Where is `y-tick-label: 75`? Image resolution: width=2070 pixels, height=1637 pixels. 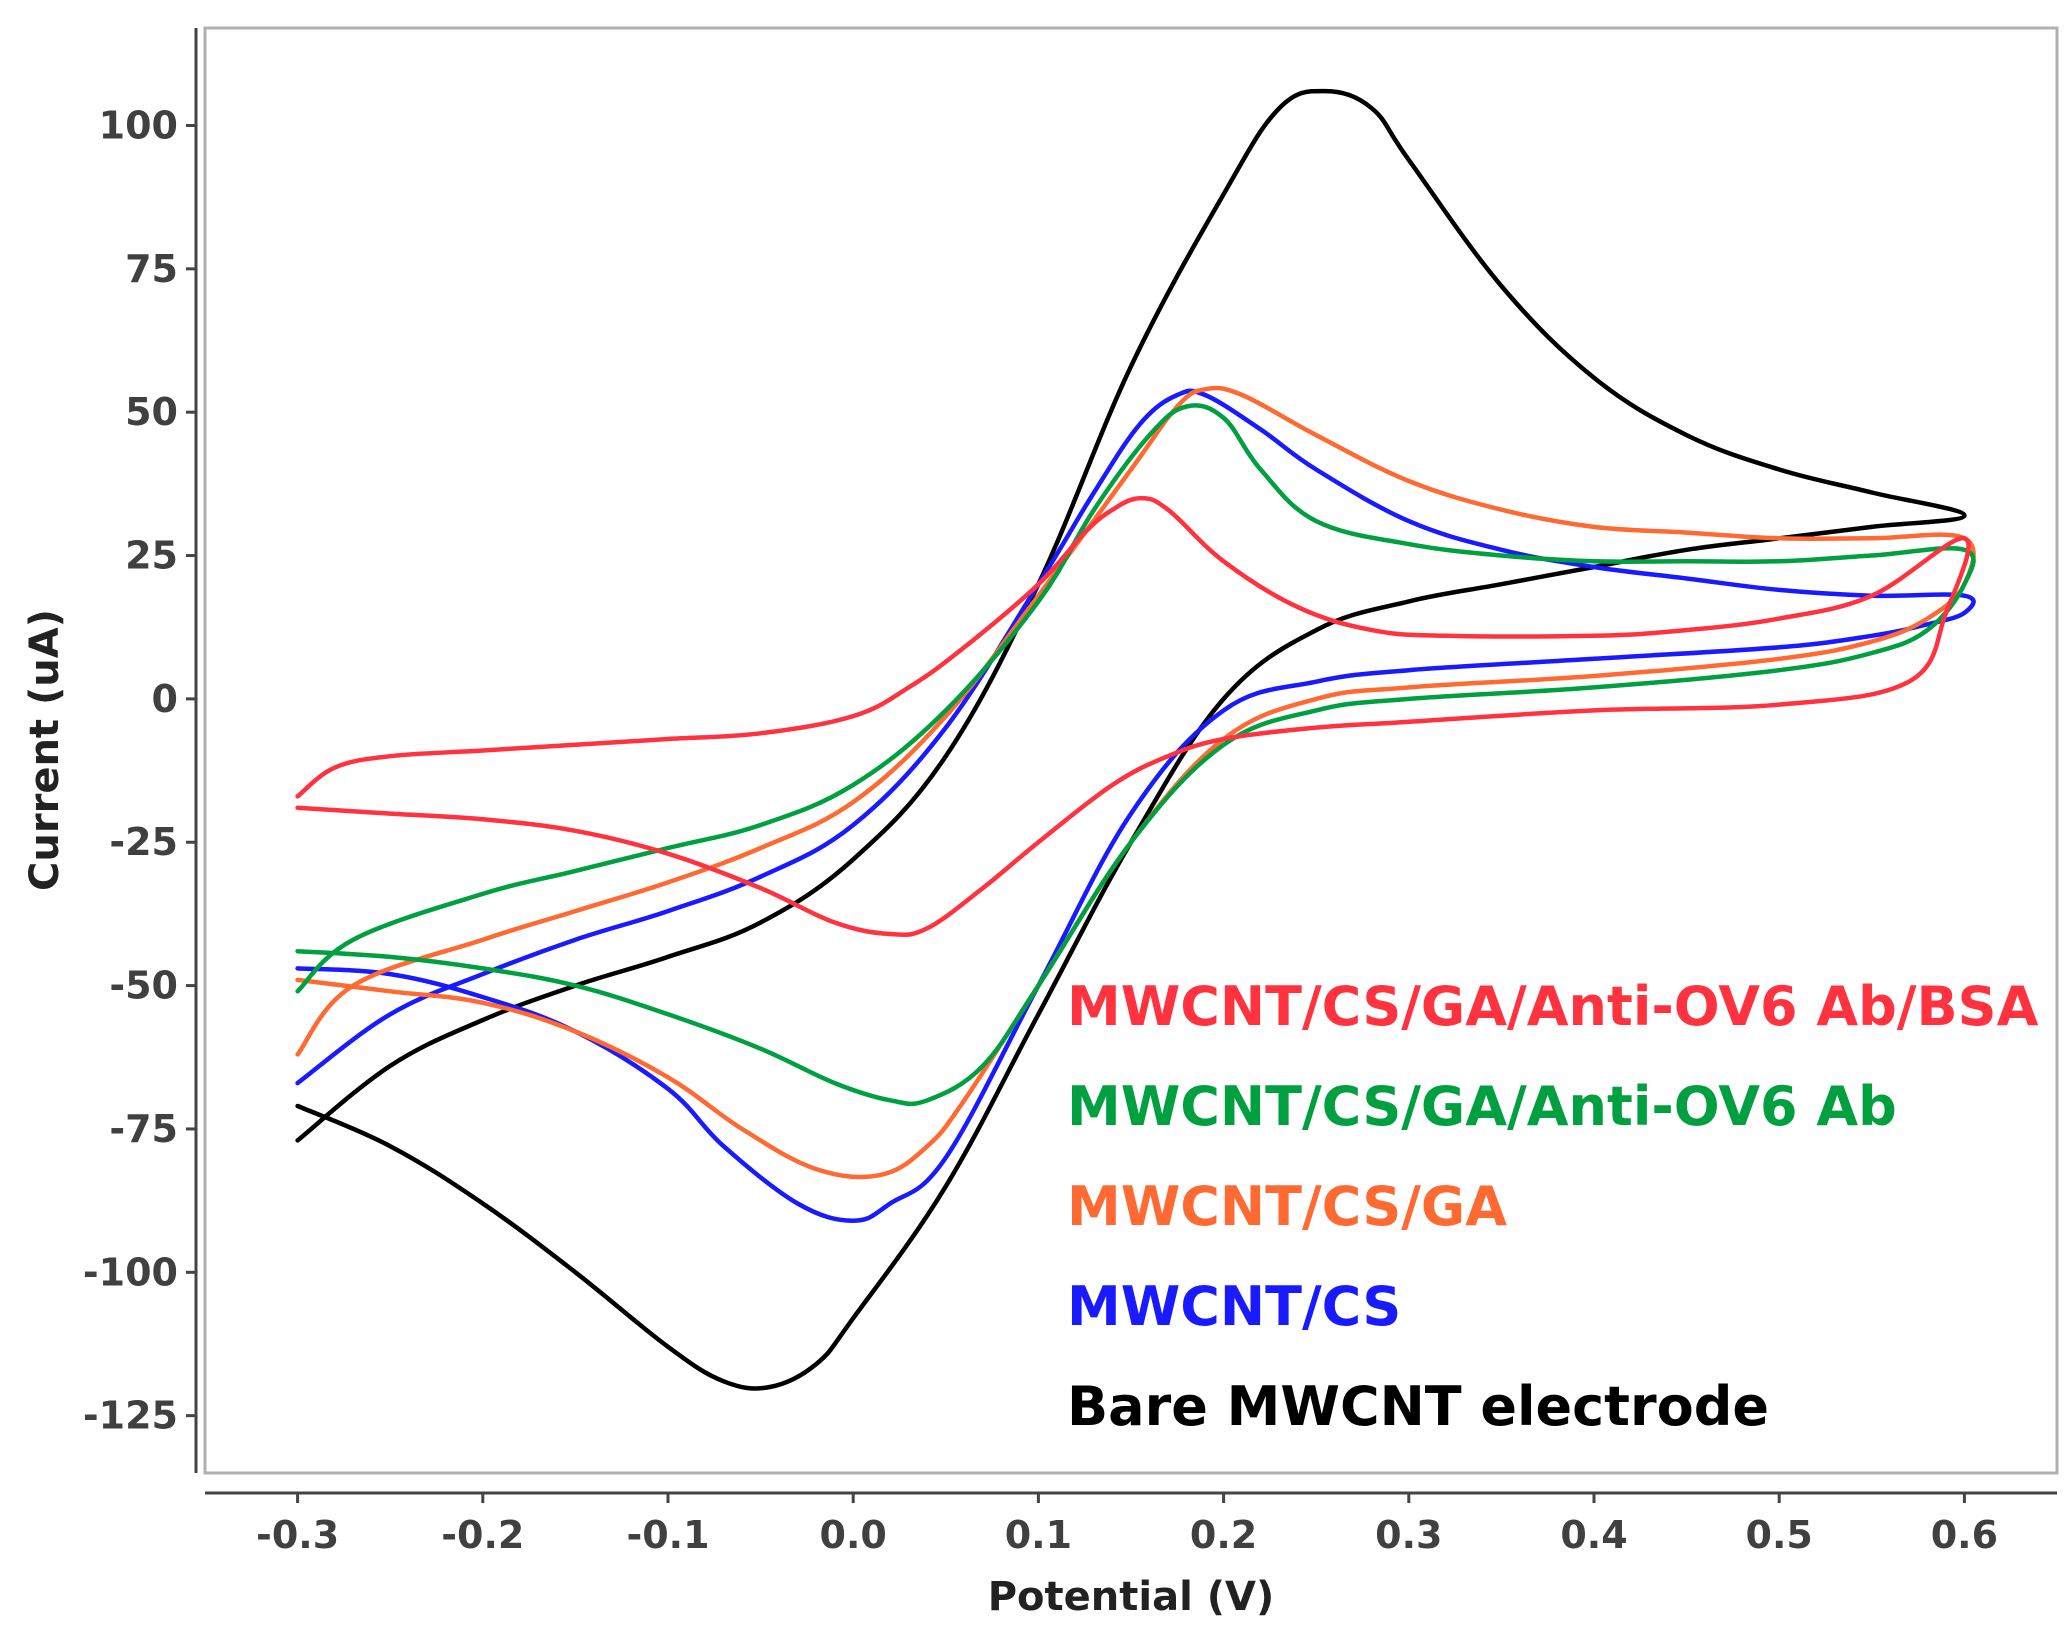 y-tick-label: 75 is located at coordinates (151, 269).